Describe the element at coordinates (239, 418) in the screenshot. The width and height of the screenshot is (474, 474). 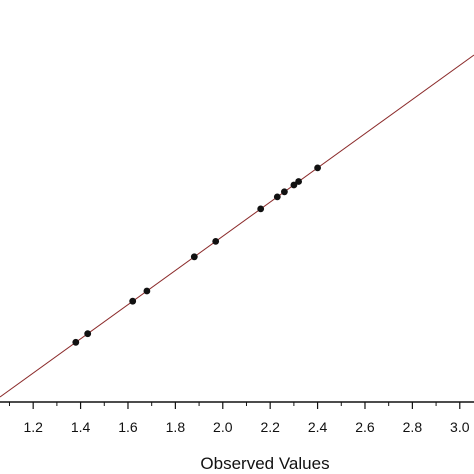
I see `x-ticks-layer: 1.2 1.4 1.6 1.8 2.0 2.2 2.4 2.6 2.8 3.0` at that location.